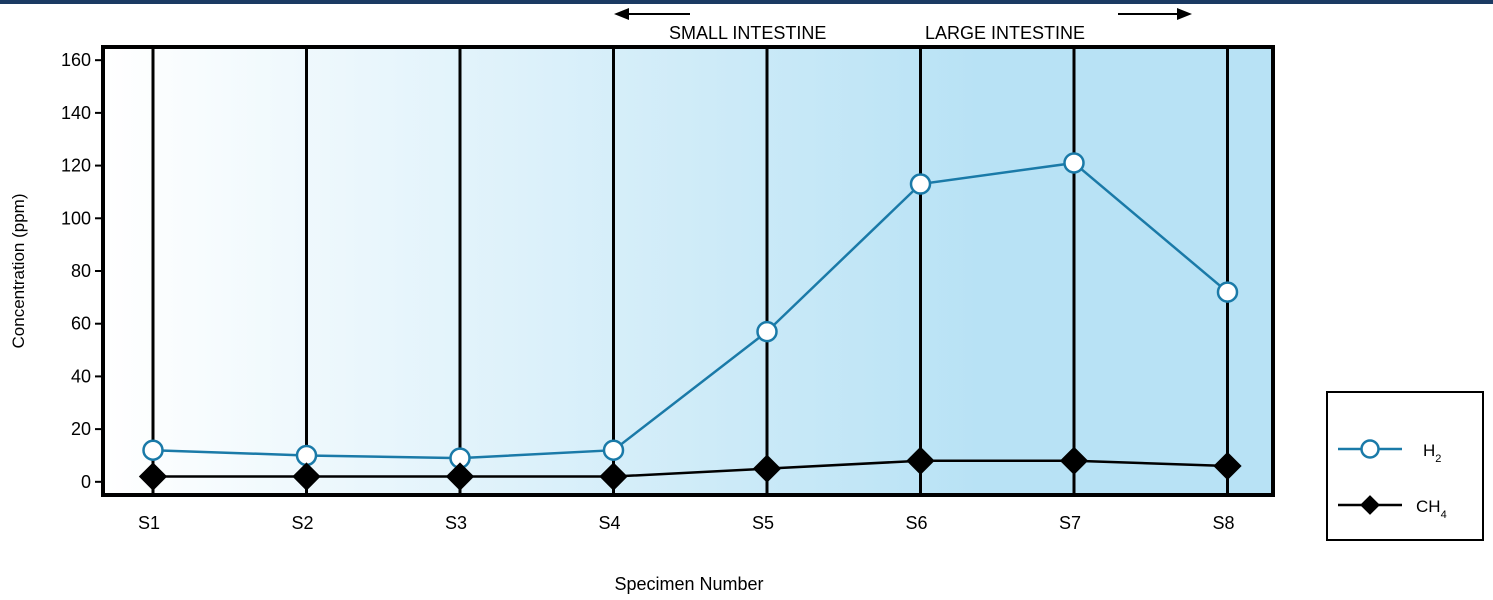 The height and width of the screenshot is (600, 1493). What do you see at coordinates (81, 271) in the screenshot?
I see `y-tick-label-80: 80` at bounding box center [81, 271].